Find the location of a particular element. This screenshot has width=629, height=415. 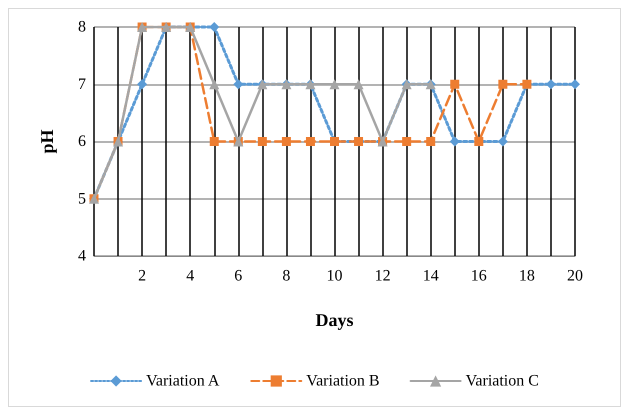

y-tick-label: 8 is located at coordinates (82, 27).